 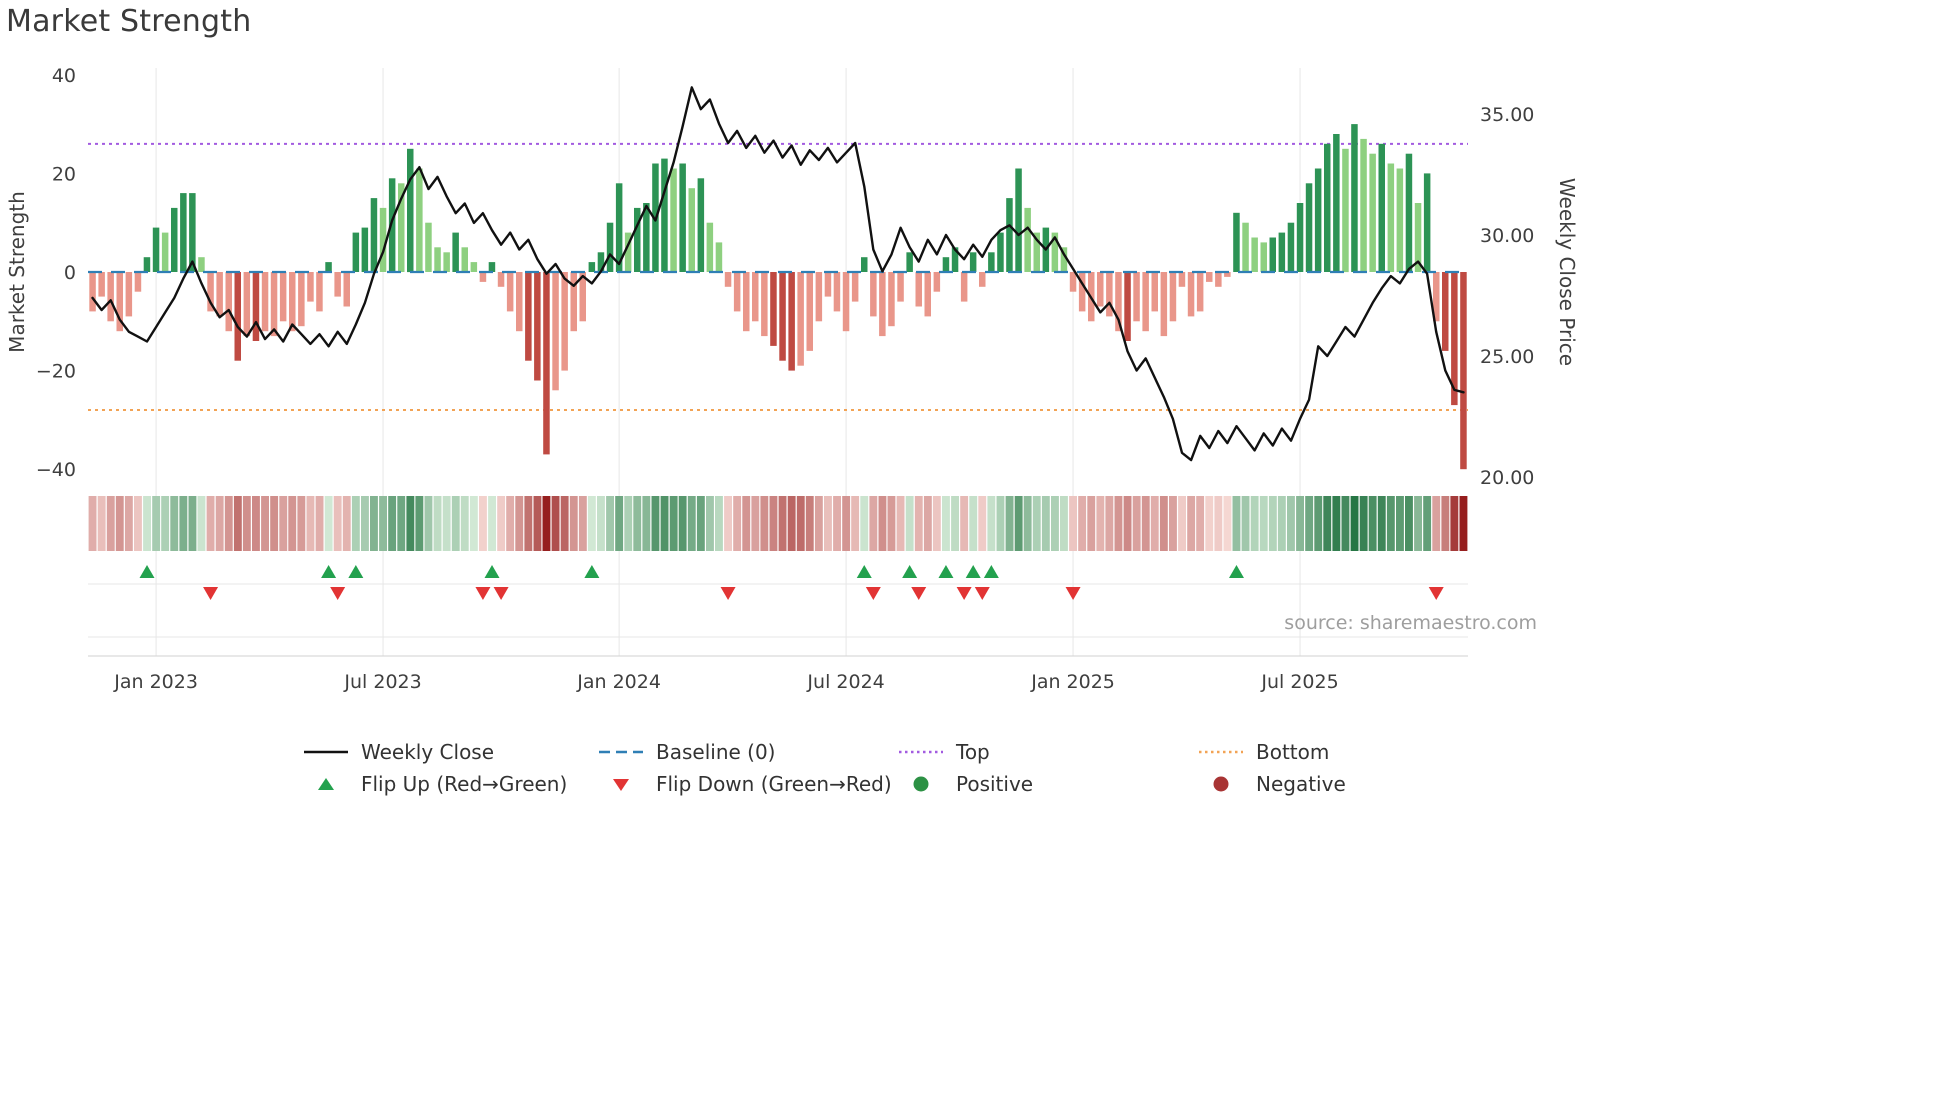 What do you see at coordinates (1263, 752) in the screenshot?
I see `legend-item-bottom: Bottom` at bounding box center [1263, 752].